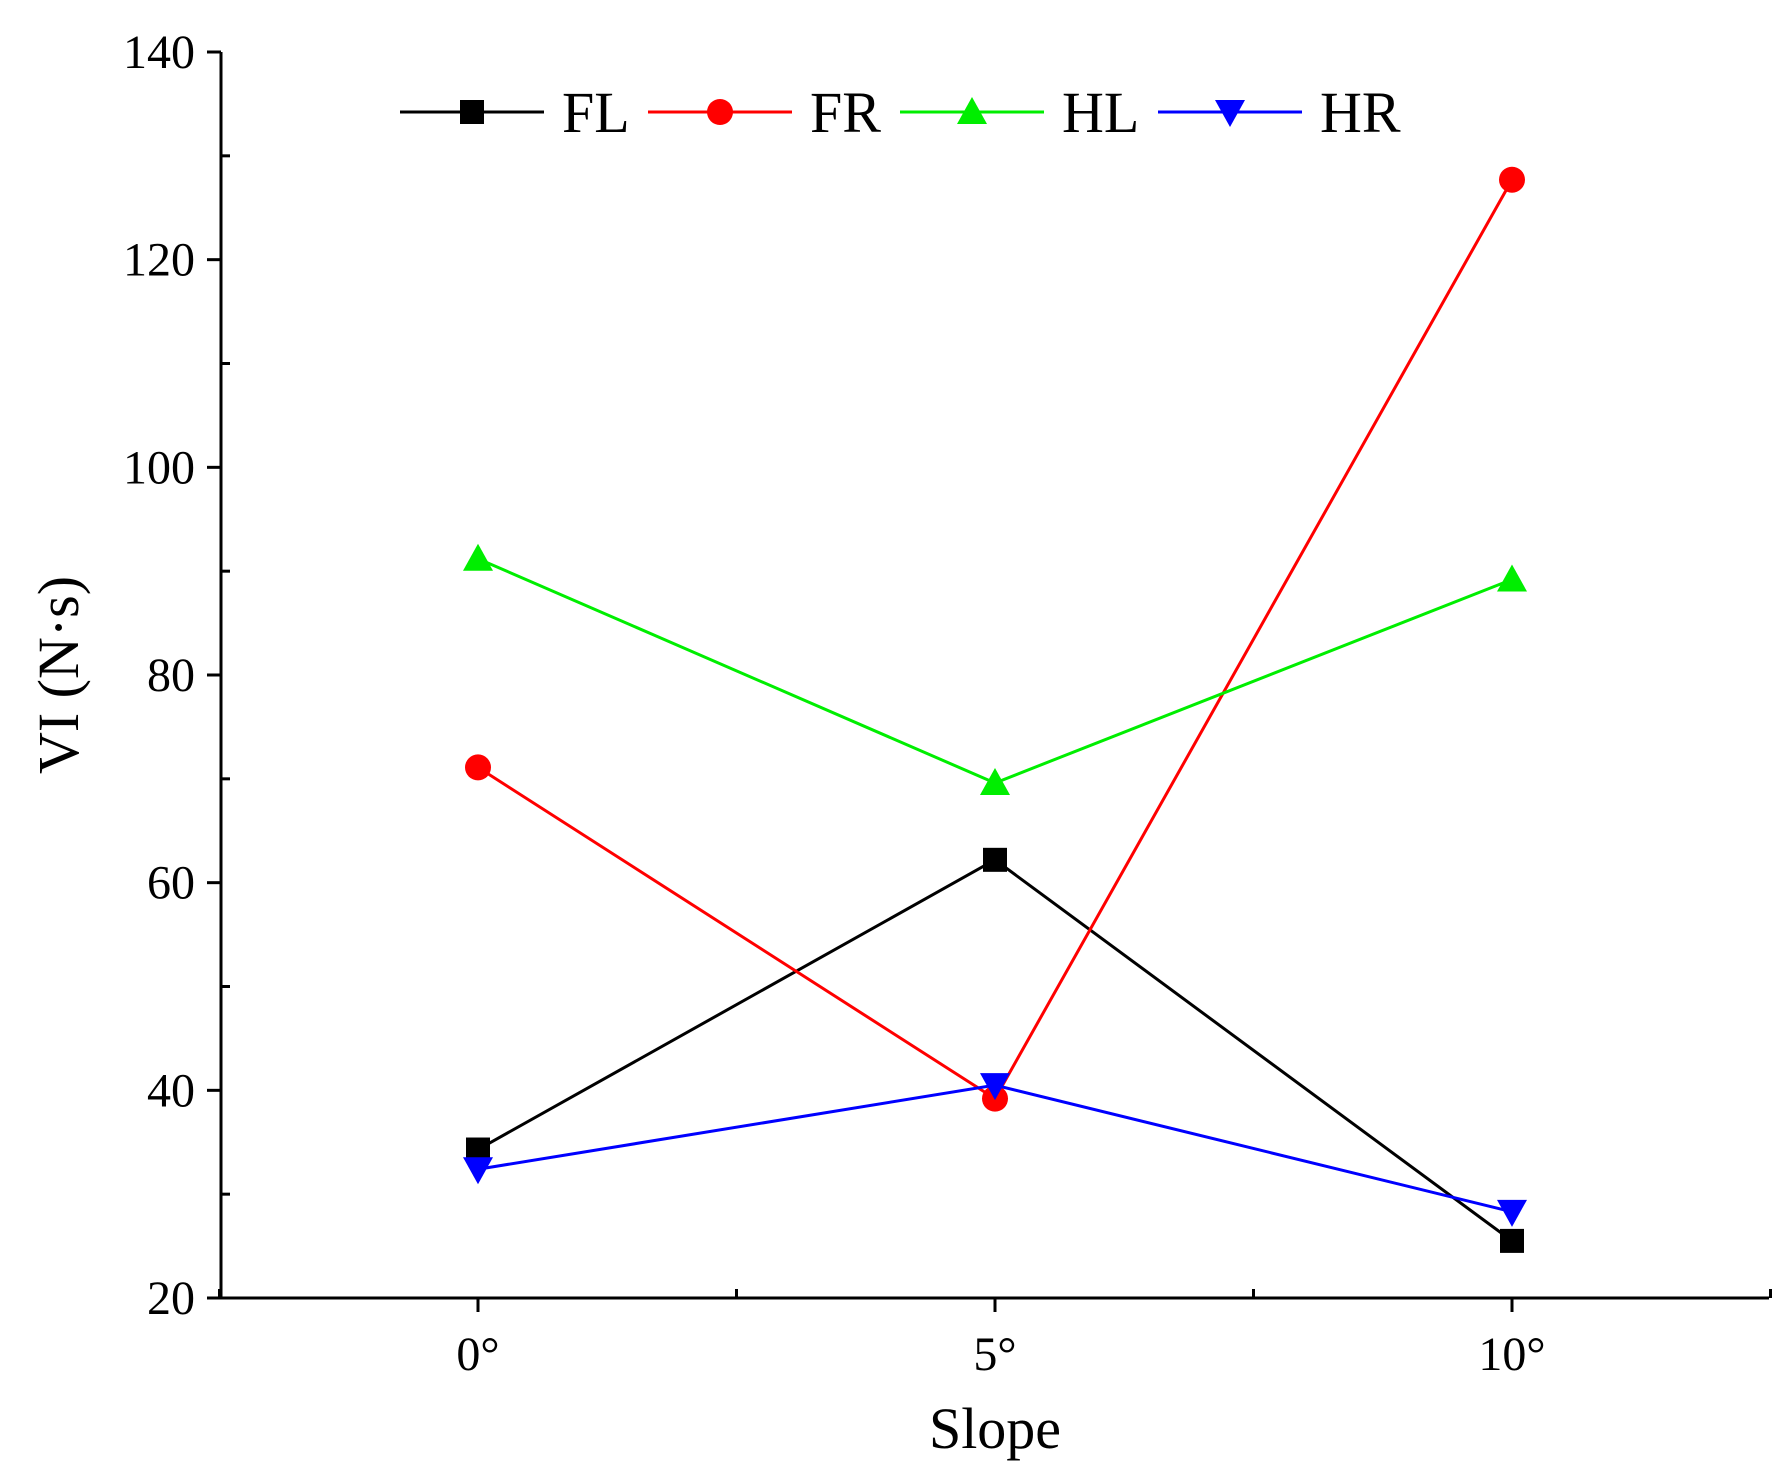  I want to click on y-tick-label: 120, so click(159, 260).